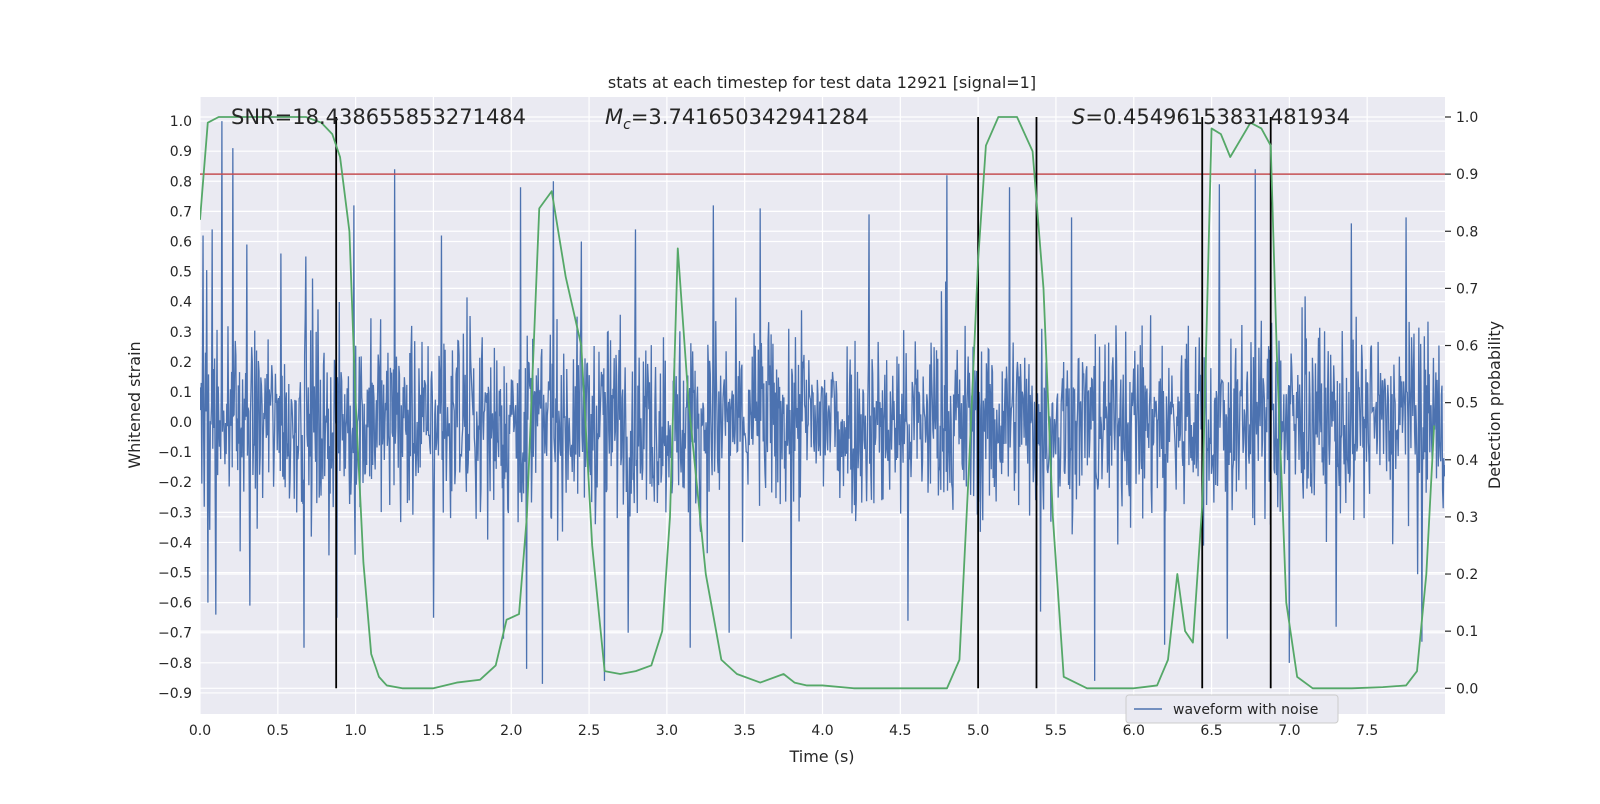 This screenshot has width=1600, height=804. I want to click on x-tick-label: 0.5, so click(278, 731).